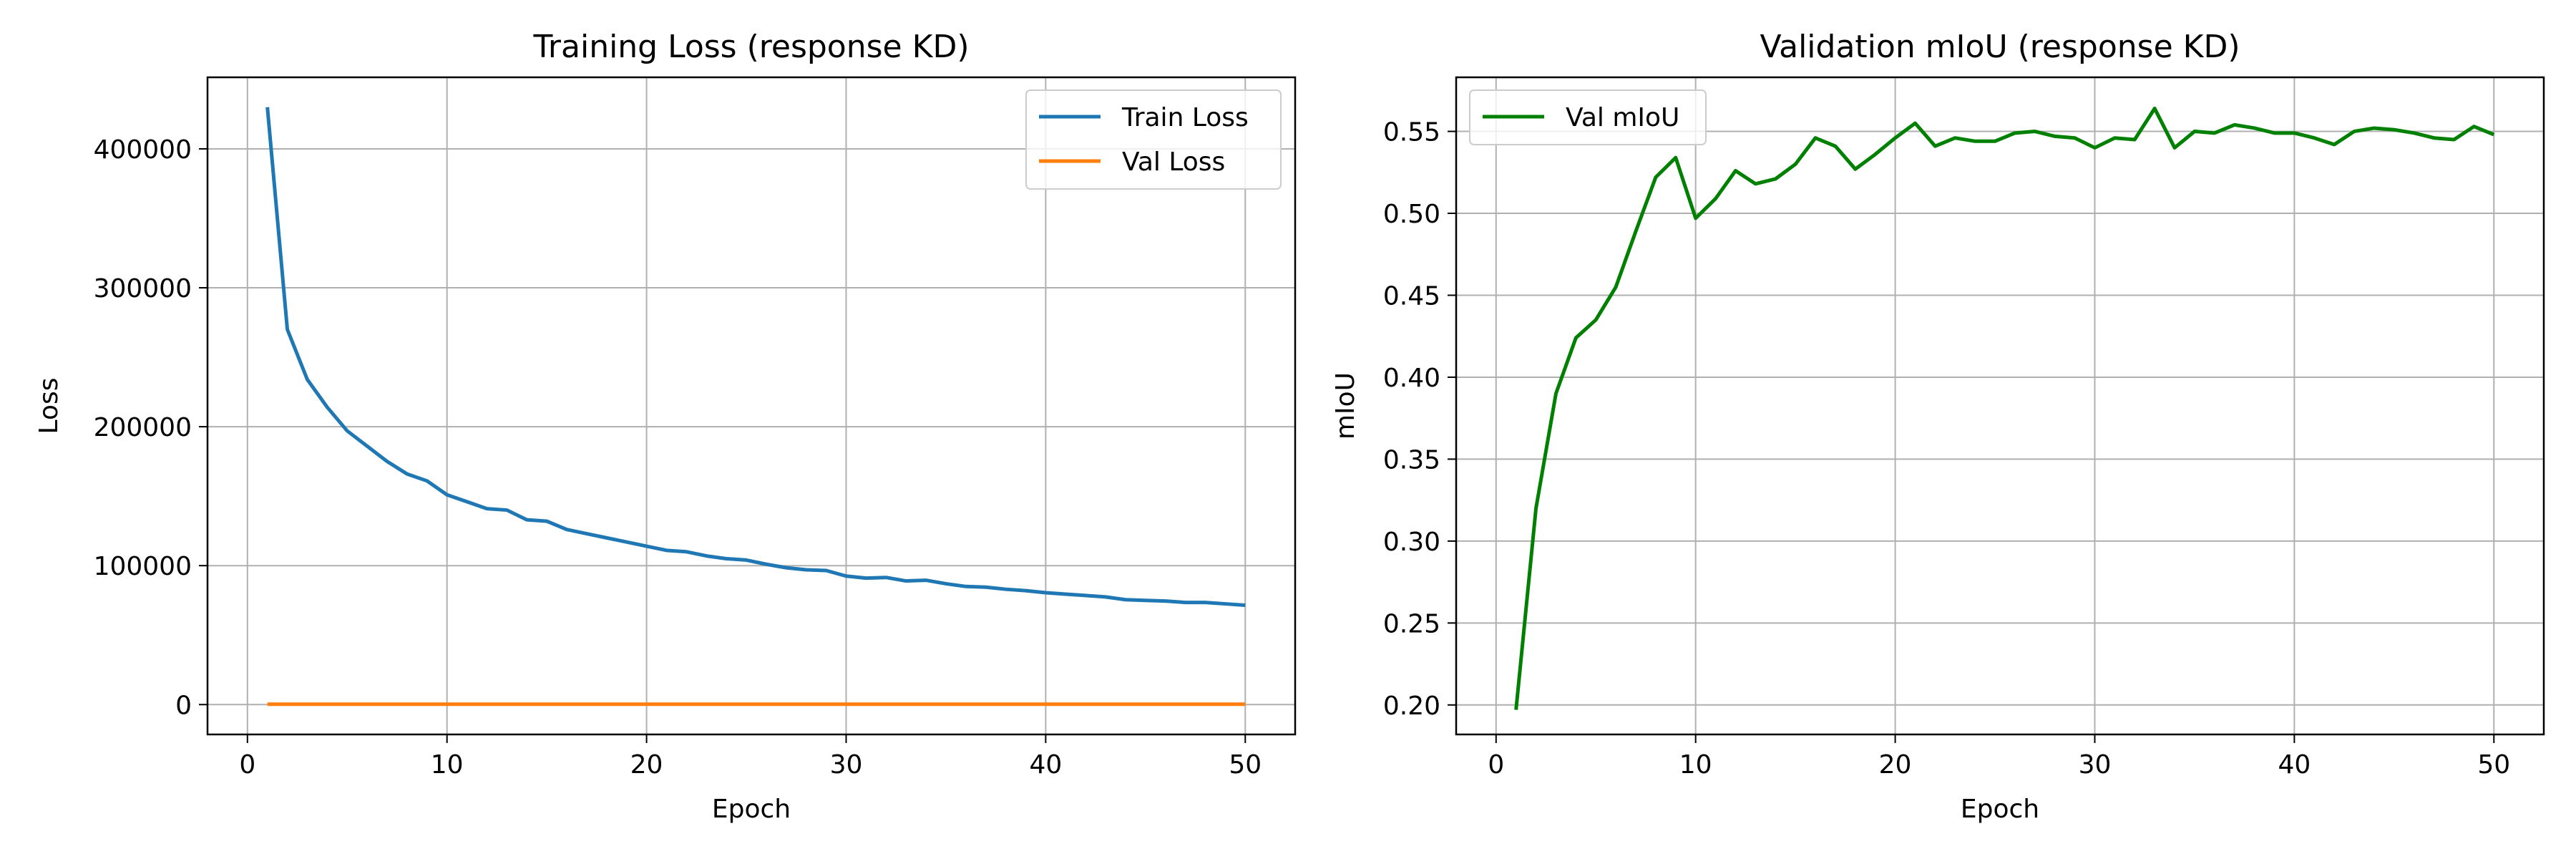 Image resolution: width=2576 pixels, height=859 pixels. What do you see at coordinates (1411, 296) in the screenshot?
I see `y-tick-label: 0.45` at bounding box center [1411, 296].